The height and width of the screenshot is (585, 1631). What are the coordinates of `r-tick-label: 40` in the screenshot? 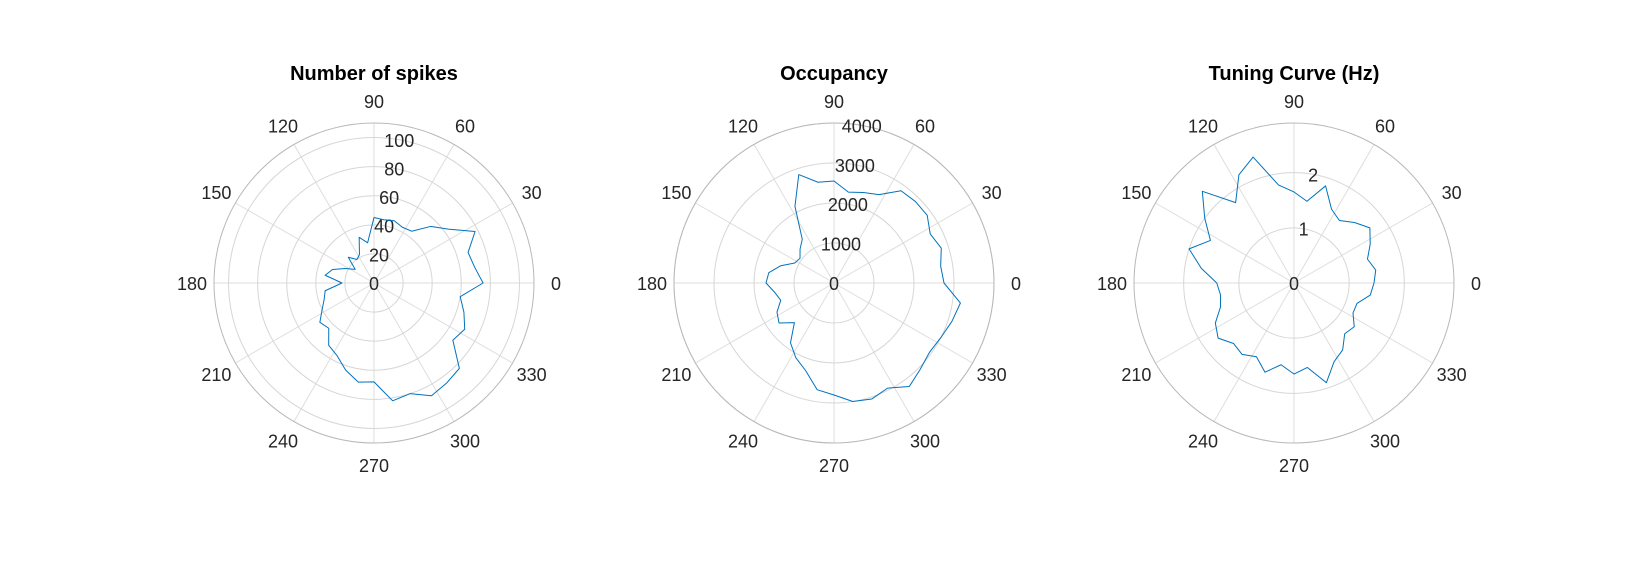 It's located at (384, 227).